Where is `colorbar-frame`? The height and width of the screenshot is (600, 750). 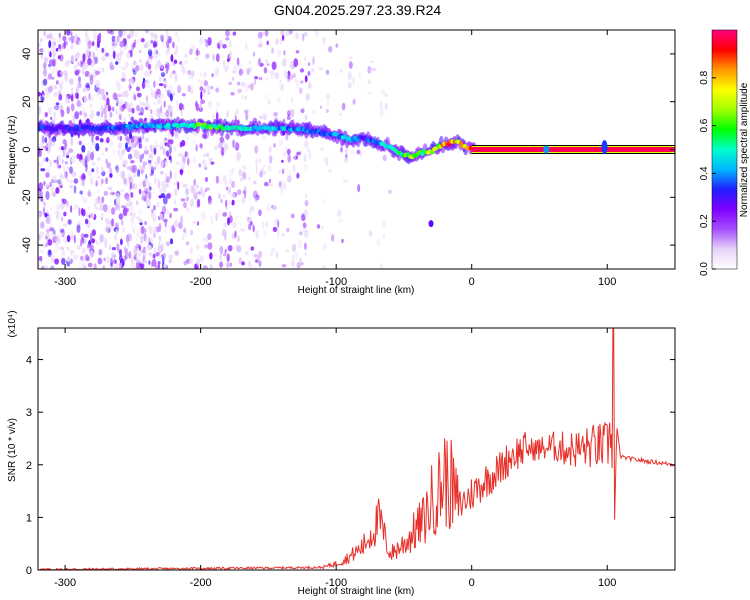
colorbar-frame is located at coordinates (724, 149).